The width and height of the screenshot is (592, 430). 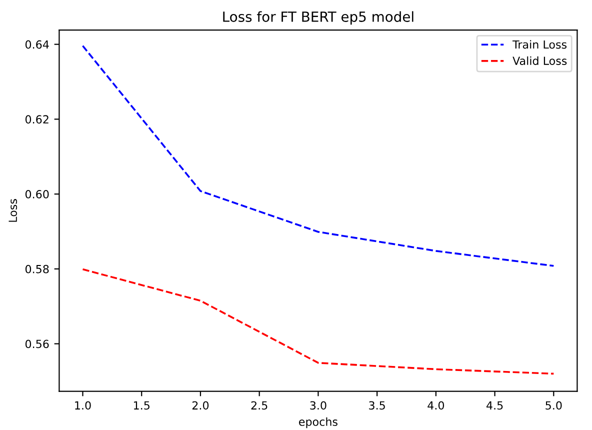 What do you see at coordinates (37, 44) in the screenshot?
I see `y-tick-label: 0.64` at bounding box center [37, 44].